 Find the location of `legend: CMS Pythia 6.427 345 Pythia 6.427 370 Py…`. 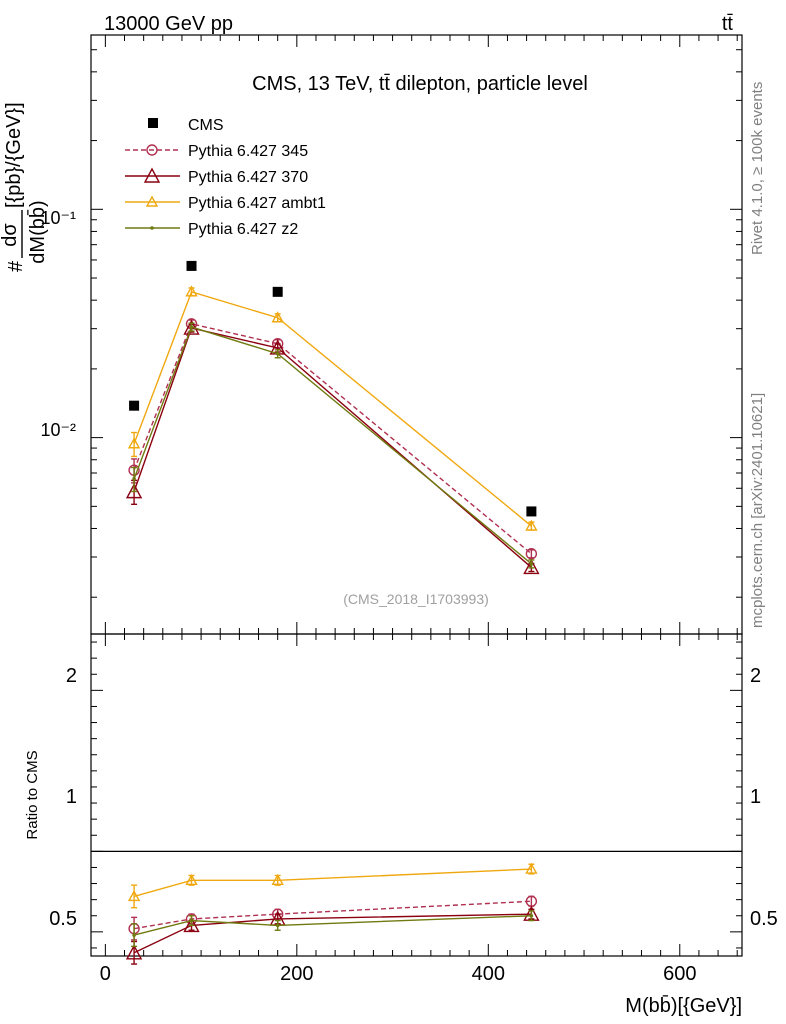

legend: CMS Pythia 6.427 345 Pythia 6.427 370 Py… is located at coordinates (225, 177).